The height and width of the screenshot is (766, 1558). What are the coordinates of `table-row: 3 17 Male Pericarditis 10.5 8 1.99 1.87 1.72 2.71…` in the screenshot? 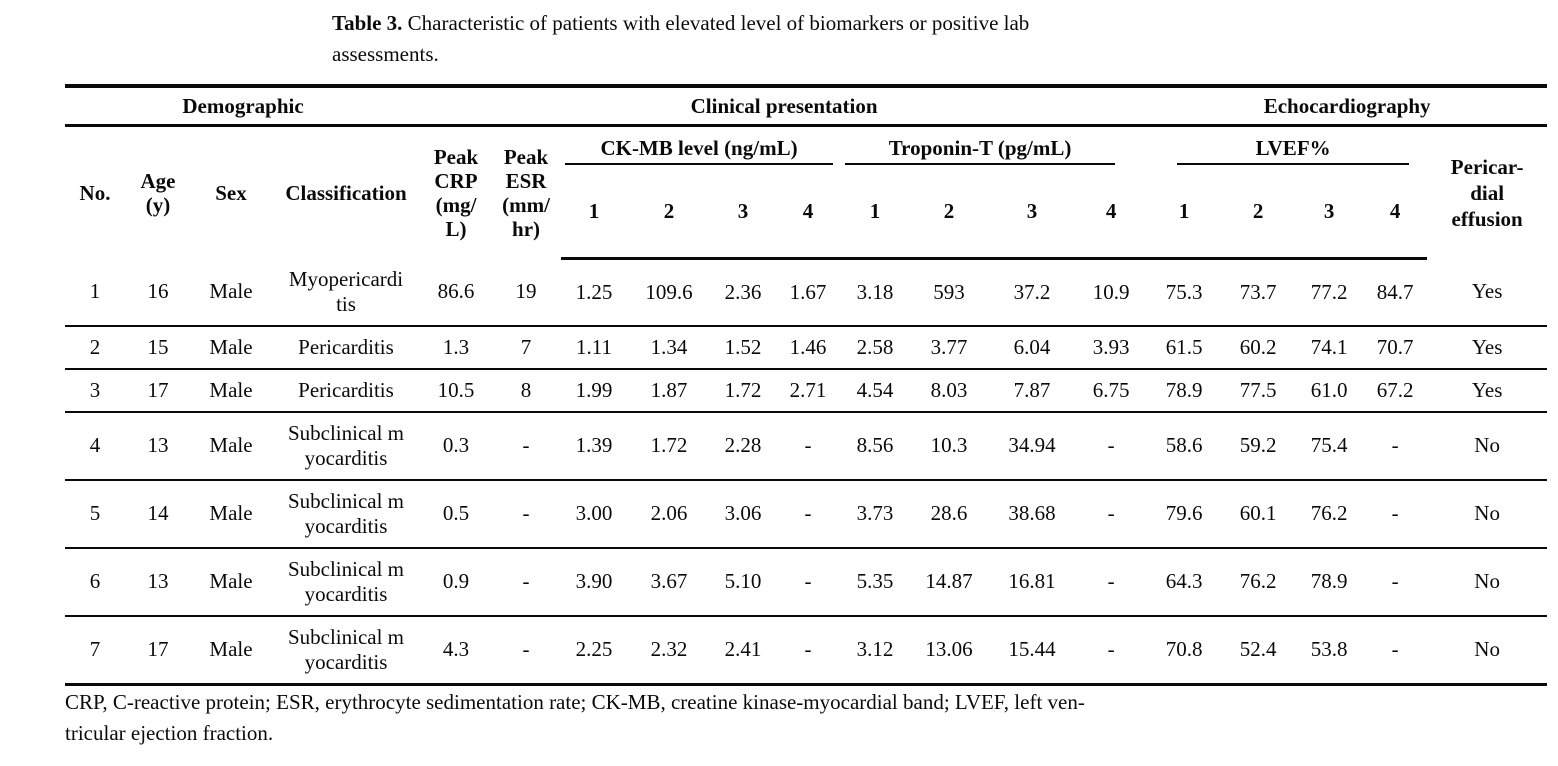 It's located at (806, 389).